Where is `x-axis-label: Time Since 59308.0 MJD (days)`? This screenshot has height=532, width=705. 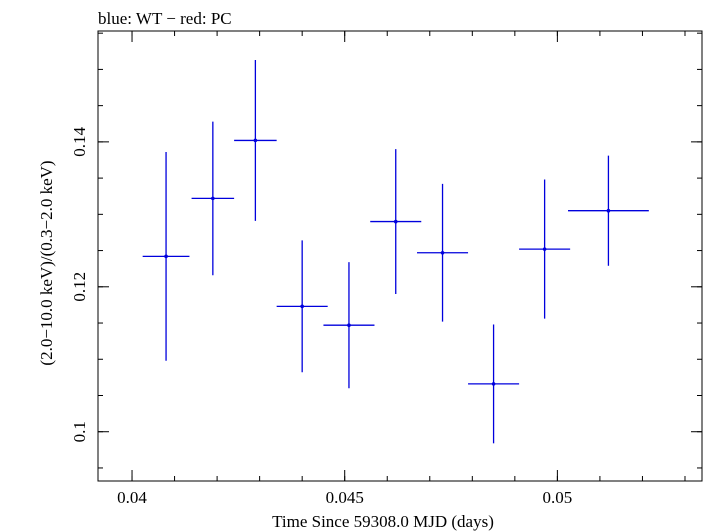
x-axis-label: Time Since 59308.0 MJD (days) is located at coordinates (383, 521).